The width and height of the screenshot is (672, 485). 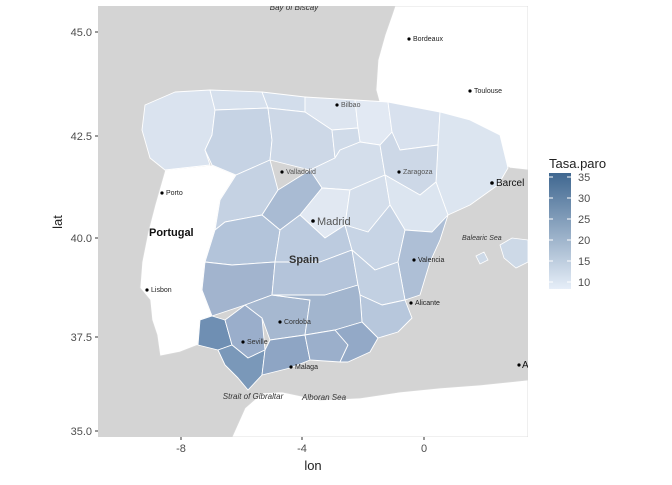 I want to click on label-portugal: Portugal, so click(x=171, y=233).